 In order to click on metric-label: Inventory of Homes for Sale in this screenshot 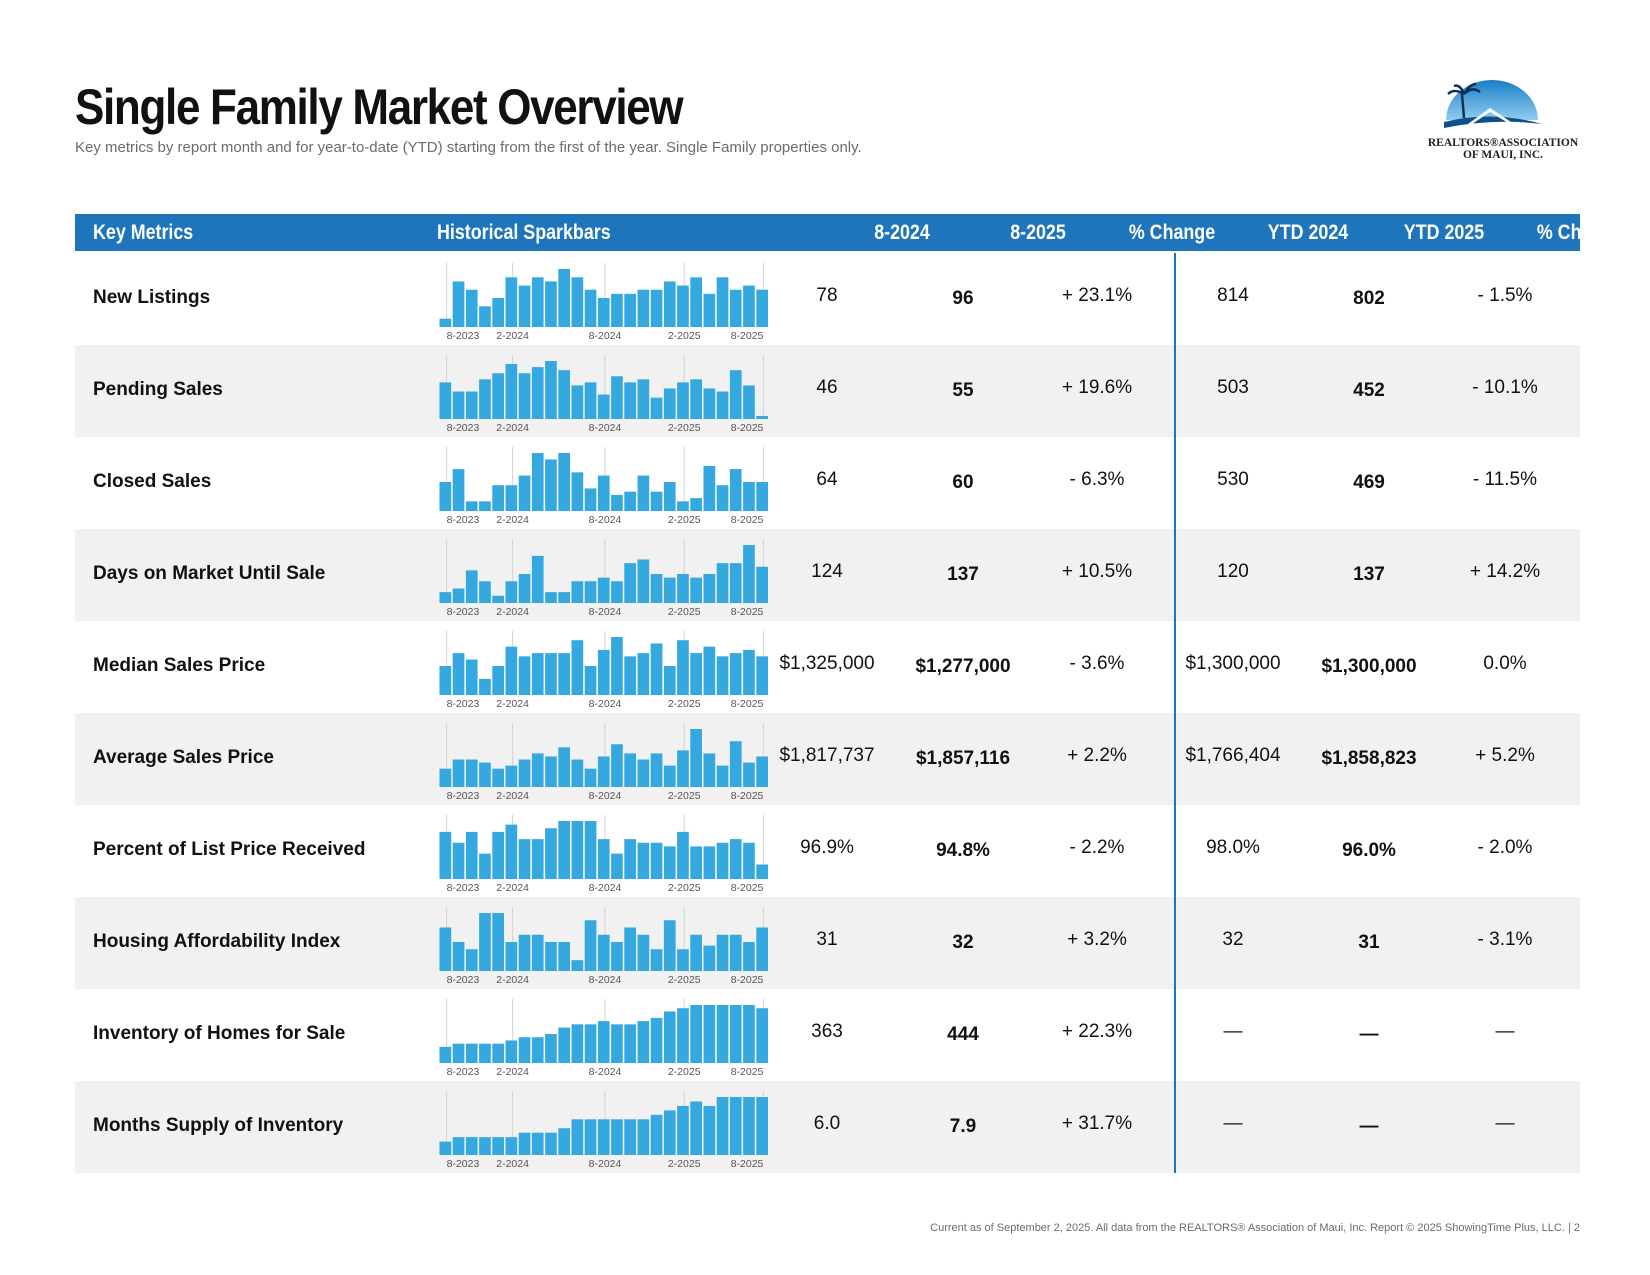, I will do `click(219, 1033)`.